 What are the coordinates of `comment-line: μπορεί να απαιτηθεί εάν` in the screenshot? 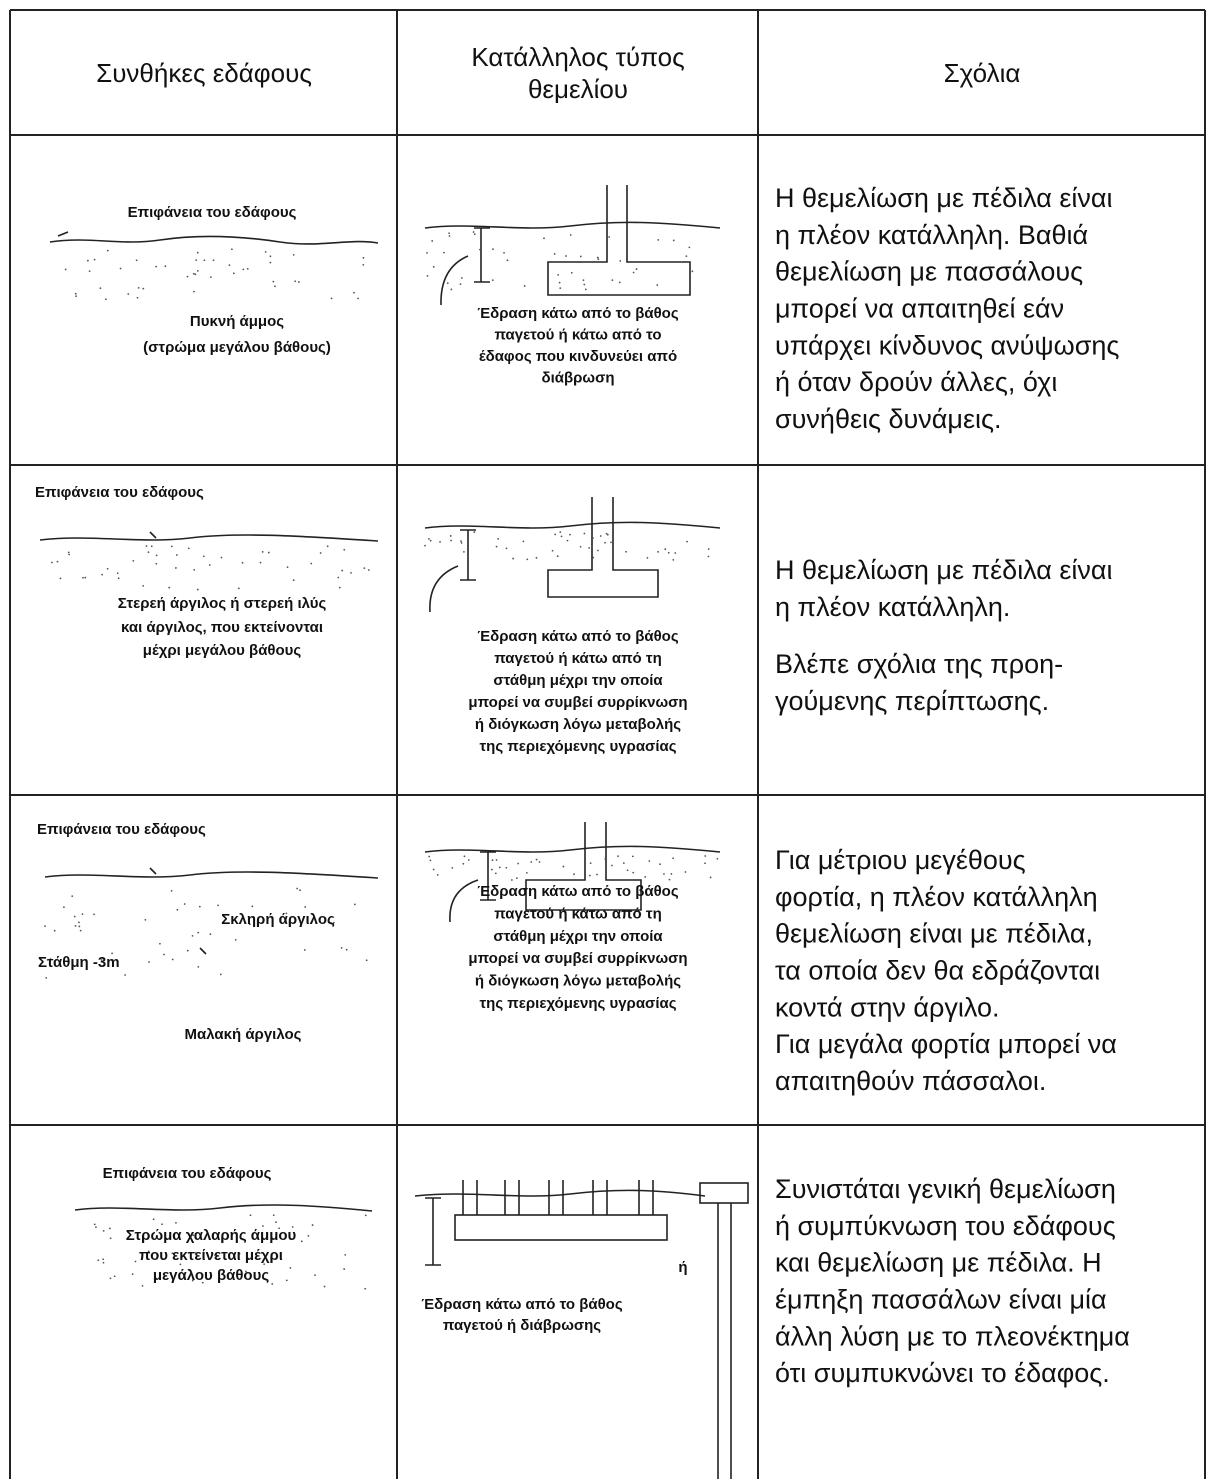 It's located at (919, 309).